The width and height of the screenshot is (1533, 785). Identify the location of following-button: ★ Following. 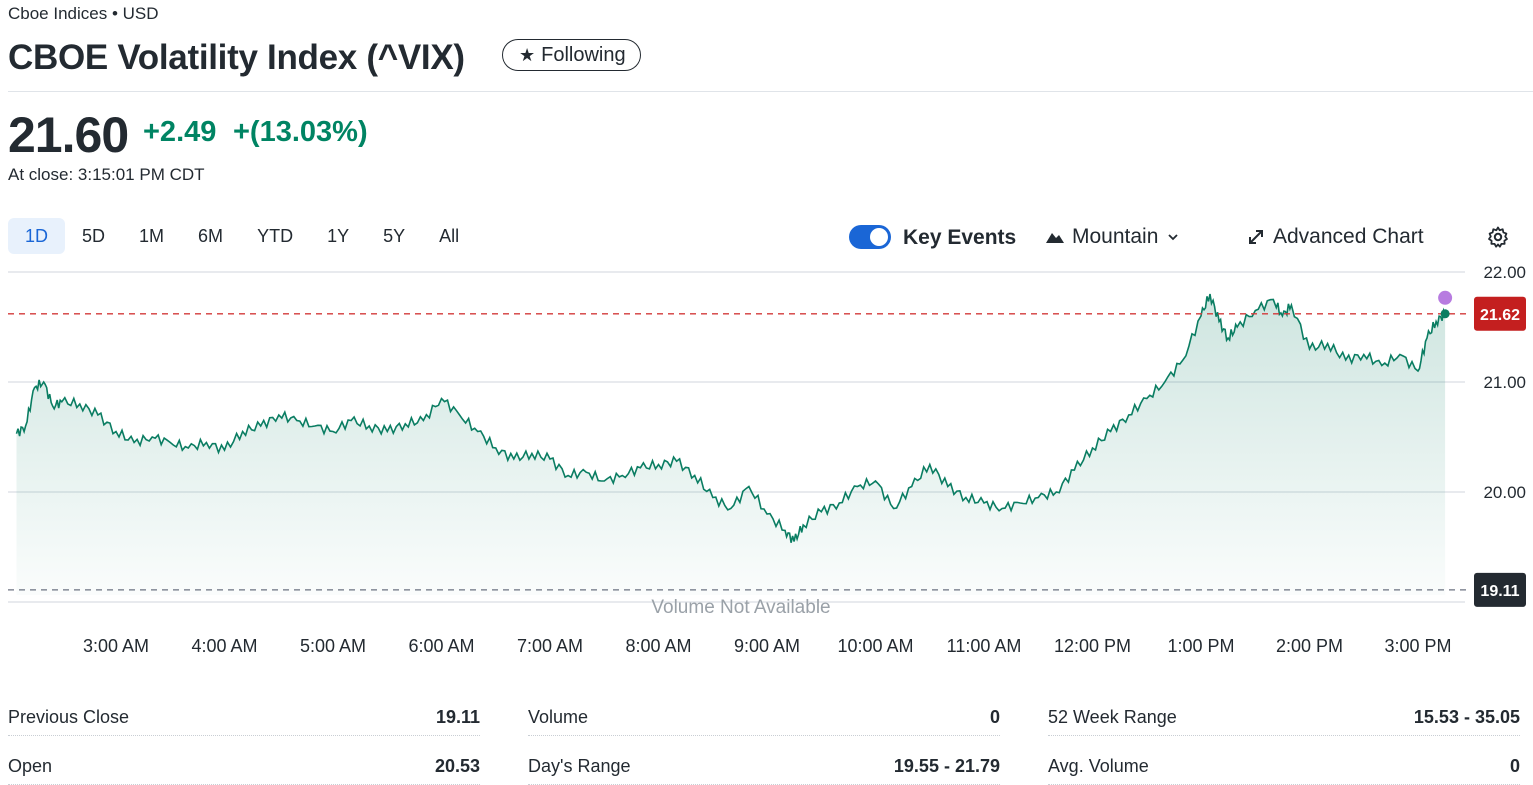
(571, 55).